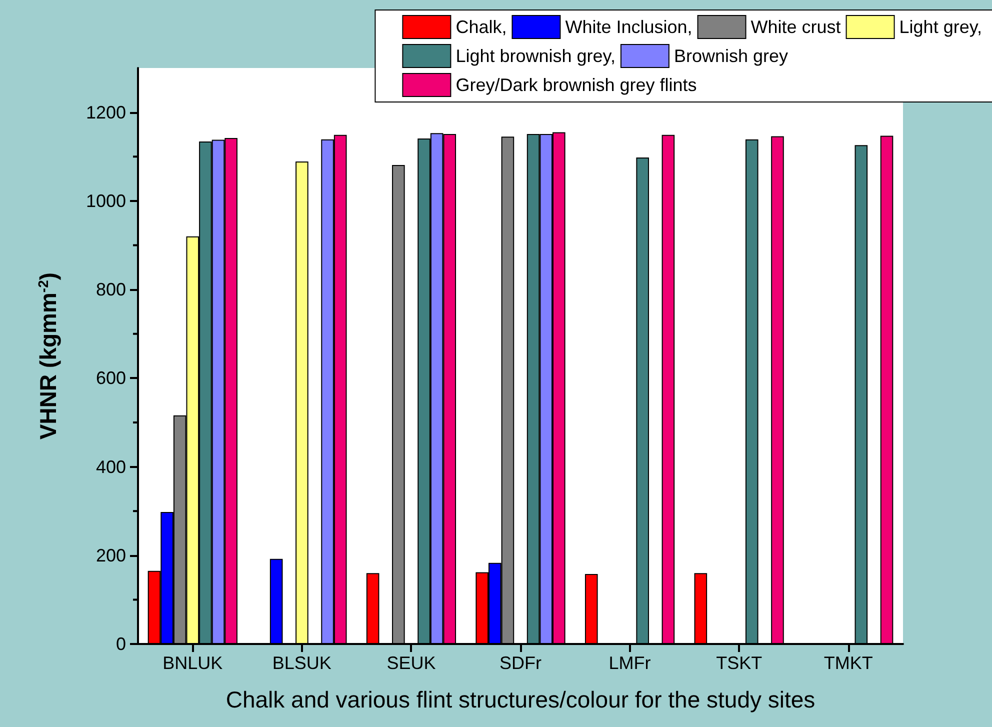  I want to click on y-axis-title: VHNR (kgmm-2), so click(48, 356).